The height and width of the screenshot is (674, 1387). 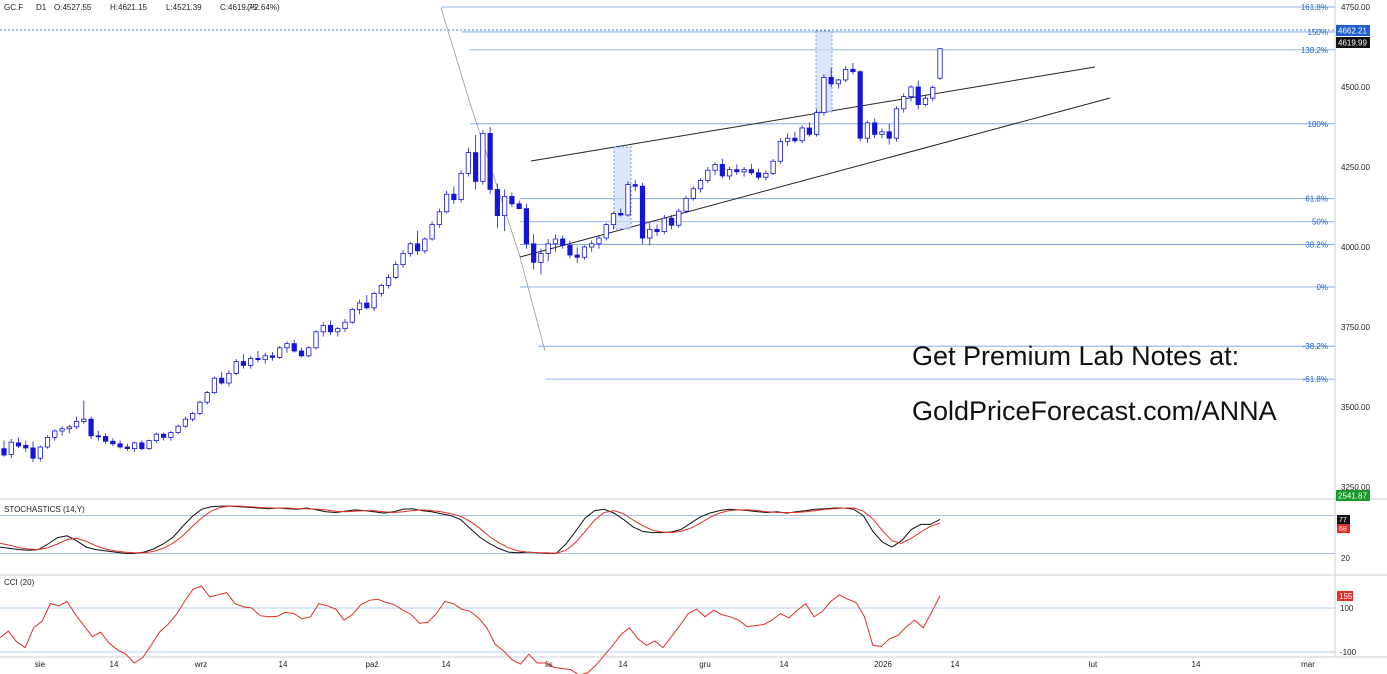 I want to click on time-tick-label: sie, so click(x=40, y=664).